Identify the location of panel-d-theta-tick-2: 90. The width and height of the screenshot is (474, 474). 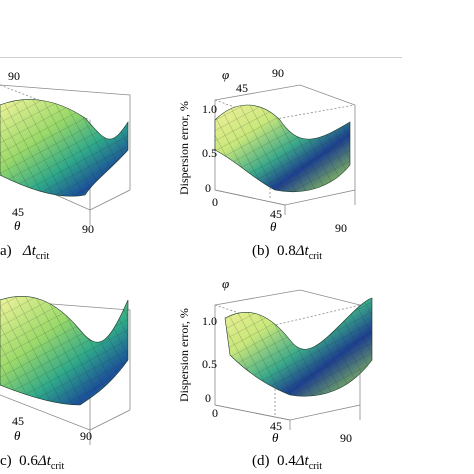
(346, 438).